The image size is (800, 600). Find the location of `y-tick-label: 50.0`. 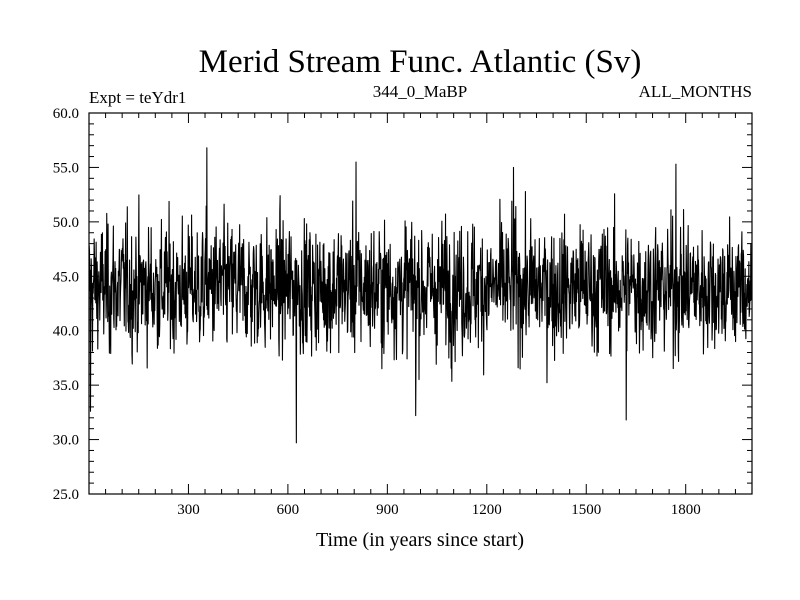

y-tick-label: 50.0 is located at coordinates (66, 223).